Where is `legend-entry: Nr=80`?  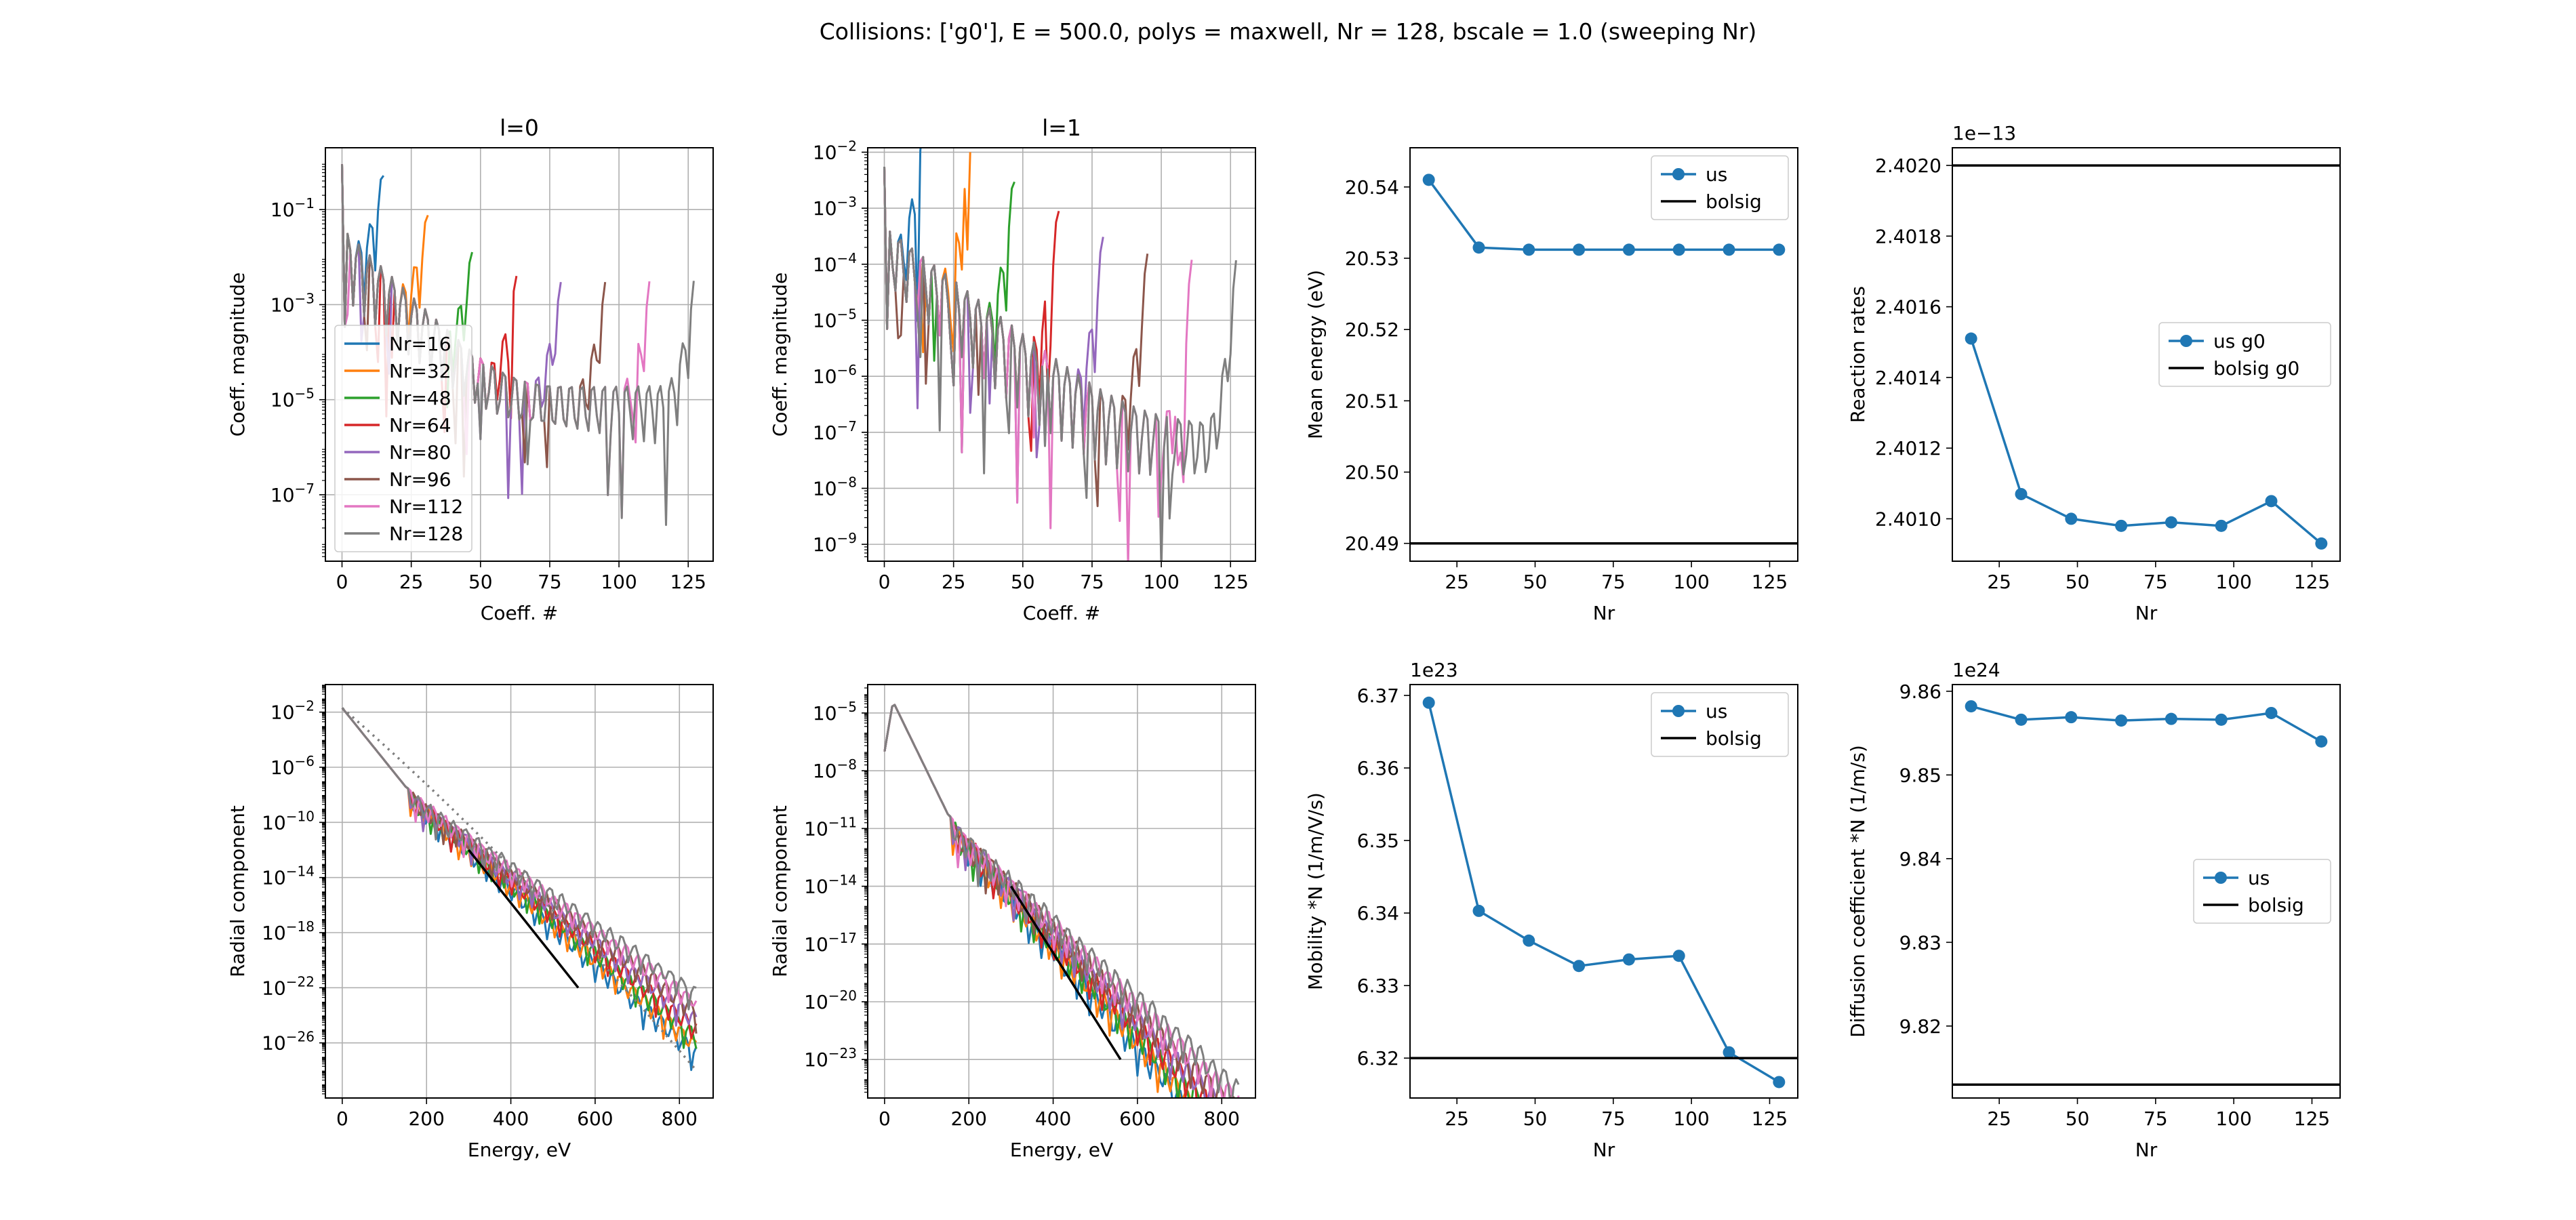
legend-entry: Nr=80 is located at coordinates (420, 453).